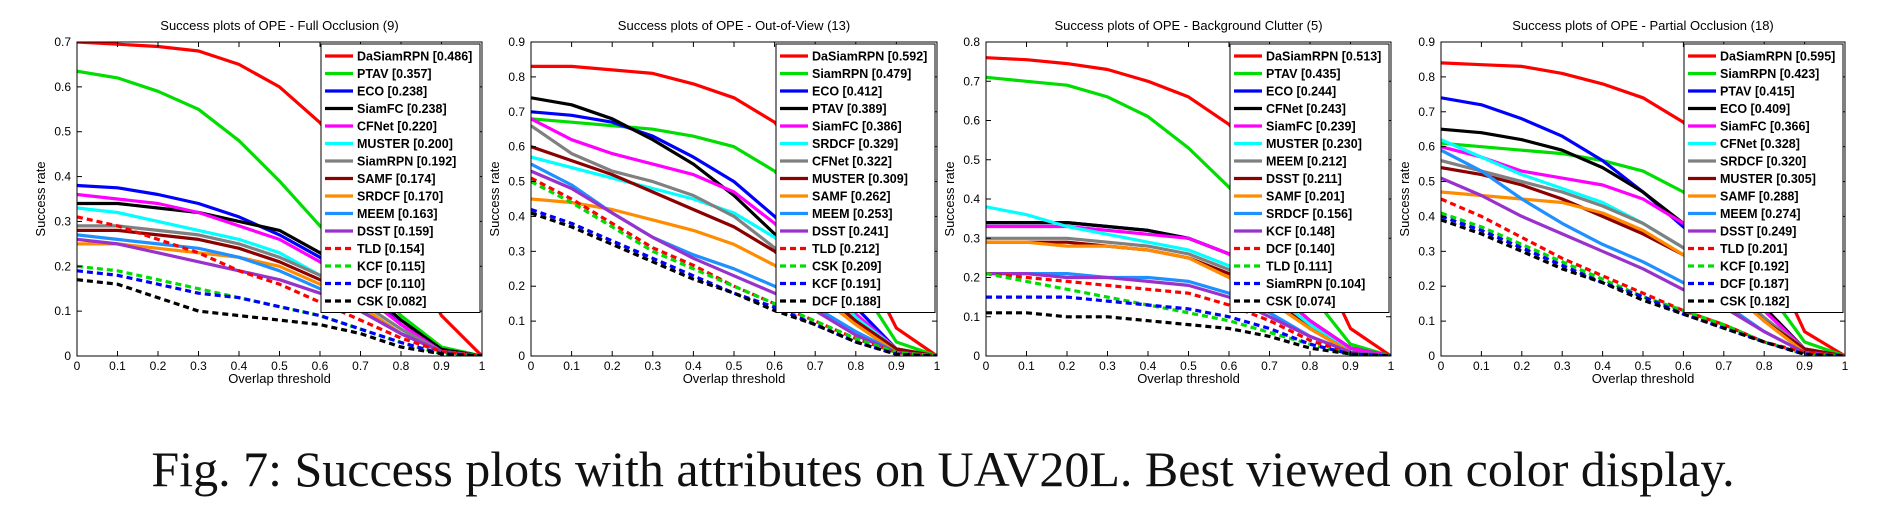 The width and height of the screenshot is (1886, 532). I want to click on legend-entry: CSK [0.082], so click(391, 302).